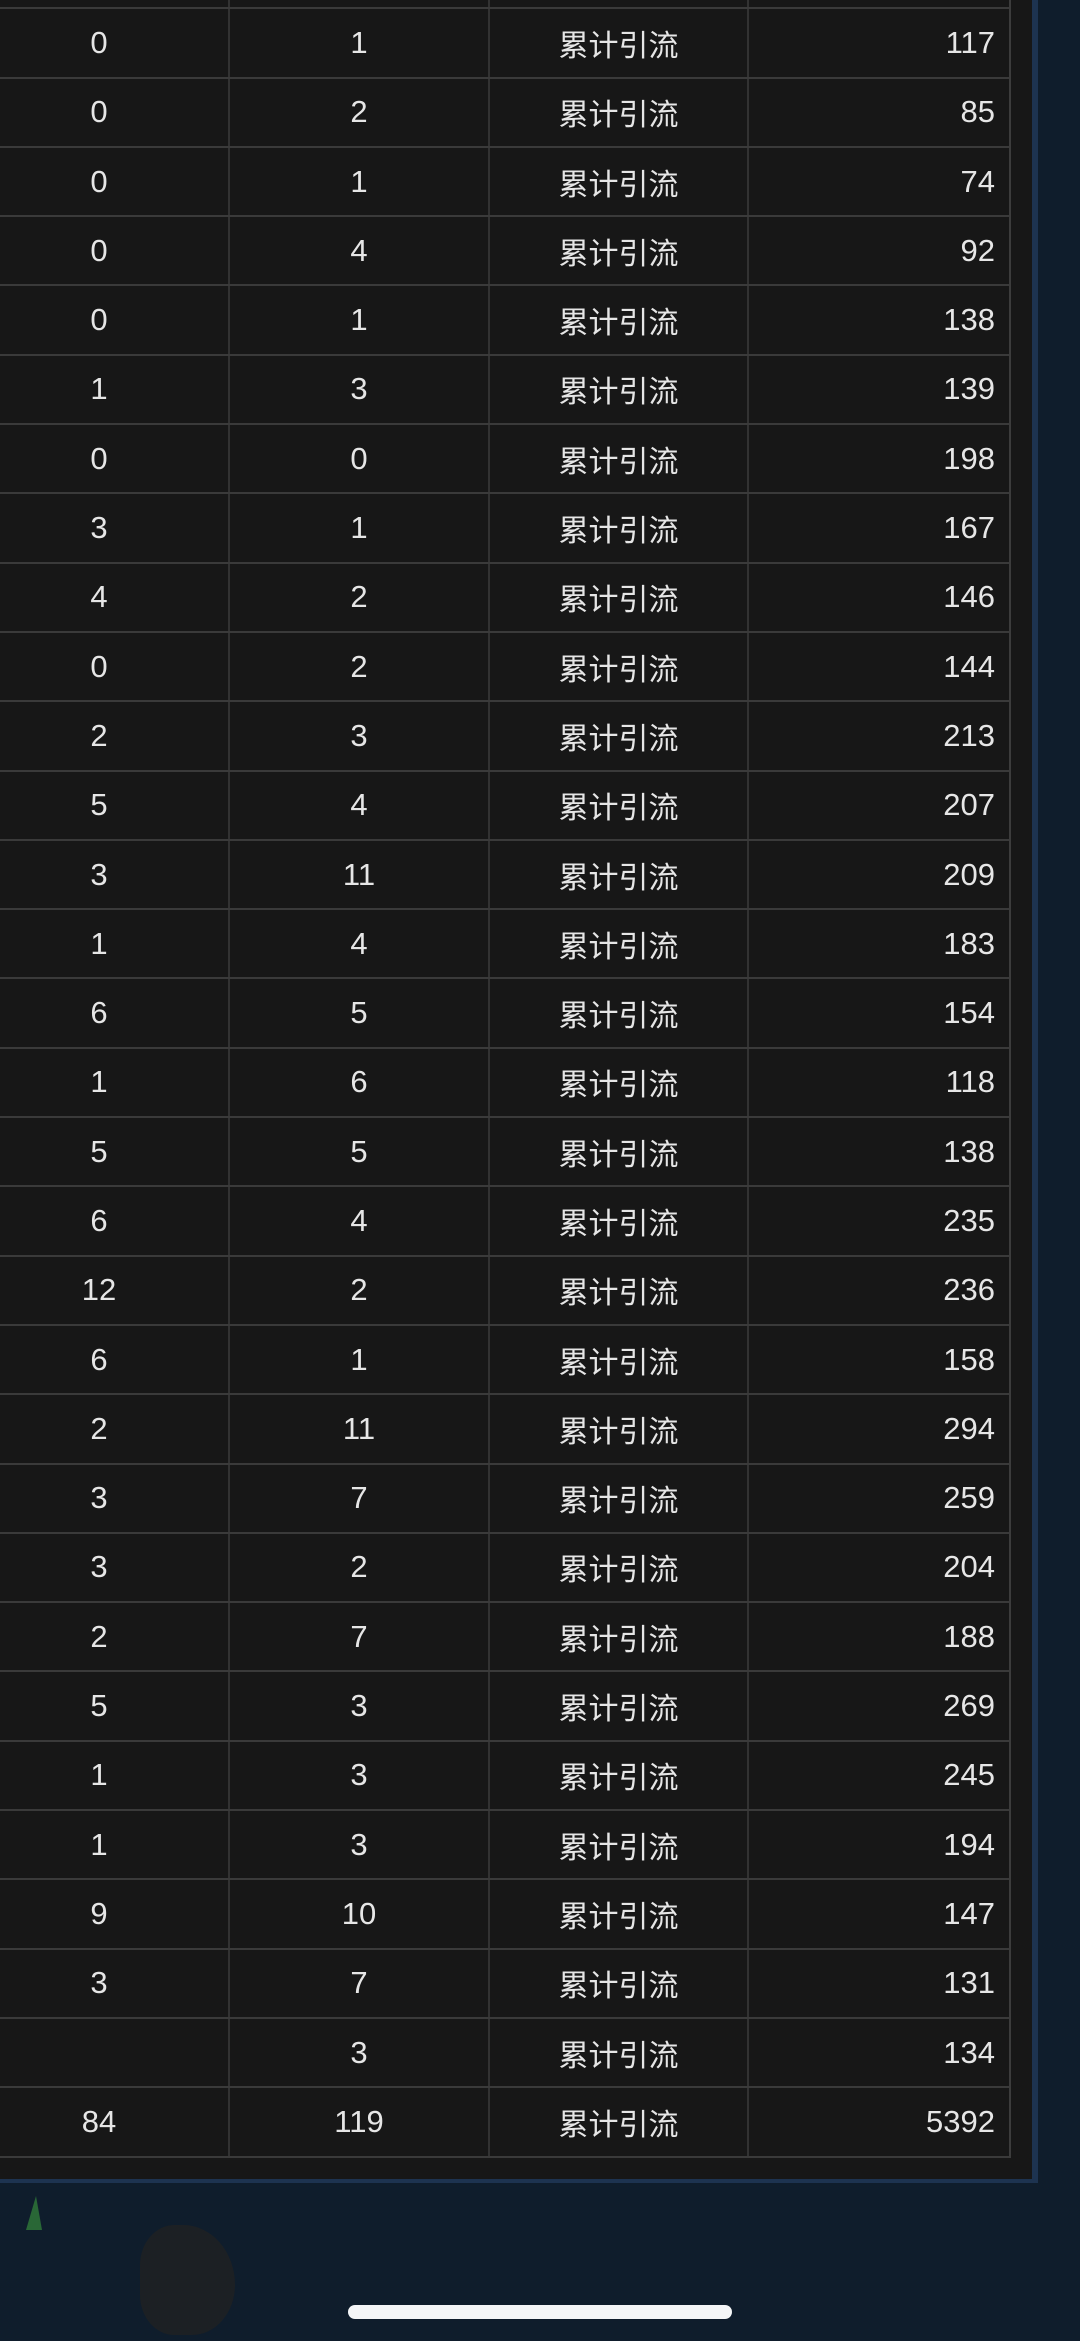 Image resolution: width=1080 pixels, height=2341 pixels. I want to click on table-row: 0 4 累计引流 92, so click(504, 252).